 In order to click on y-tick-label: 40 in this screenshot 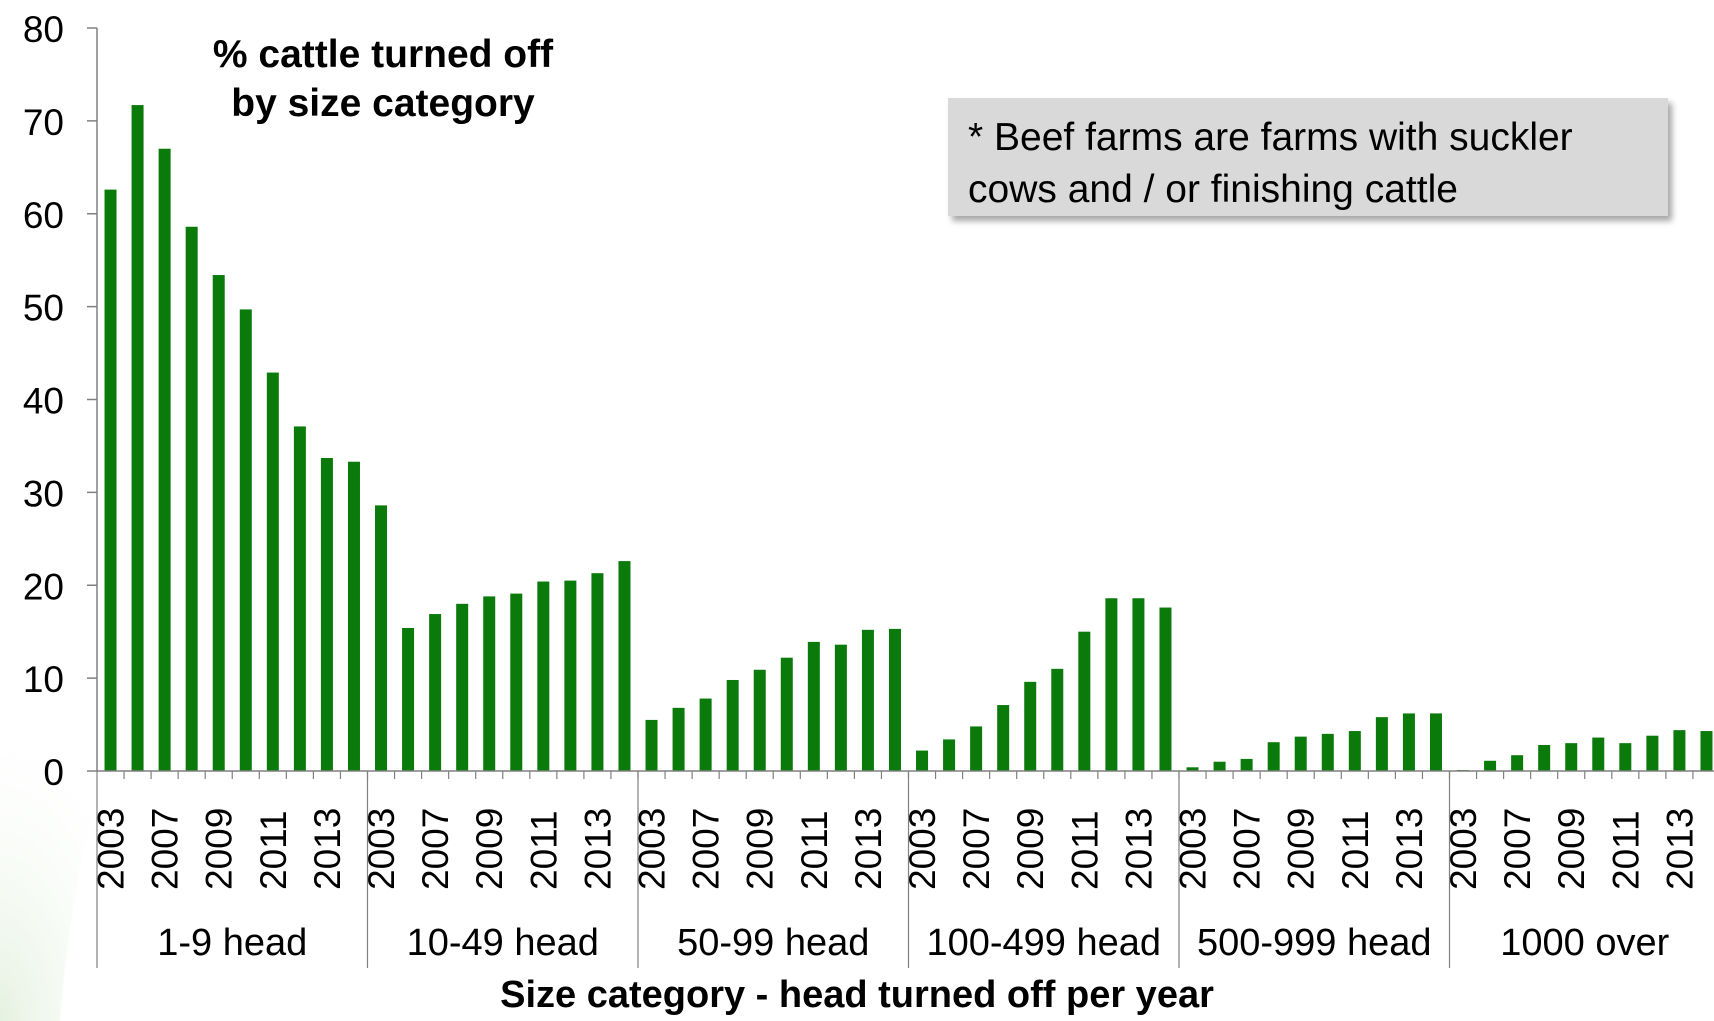, I will do `click(43, 401)`.